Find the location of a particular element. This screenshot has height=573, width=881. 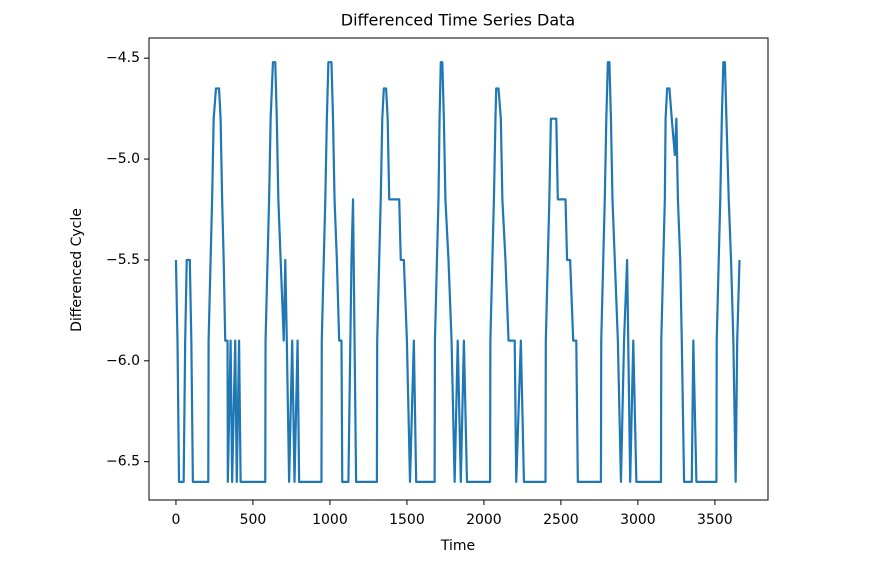

x-tick-label: 1000 is located at coordinates (330, 520).